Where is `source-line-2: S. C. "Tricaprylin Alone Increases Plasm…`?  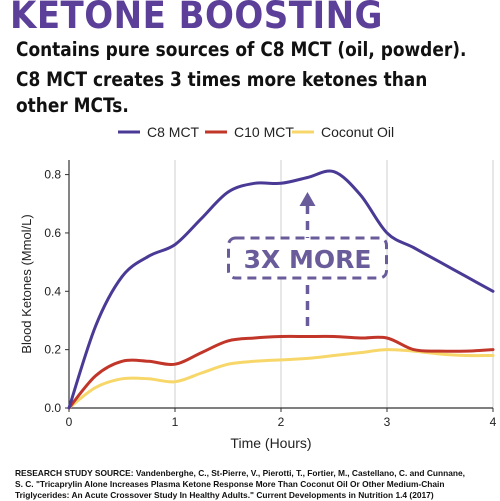
source-line-2: S. C. "Tricaprylin Alone Increases Plasm… is located at coordinates (230, 484).